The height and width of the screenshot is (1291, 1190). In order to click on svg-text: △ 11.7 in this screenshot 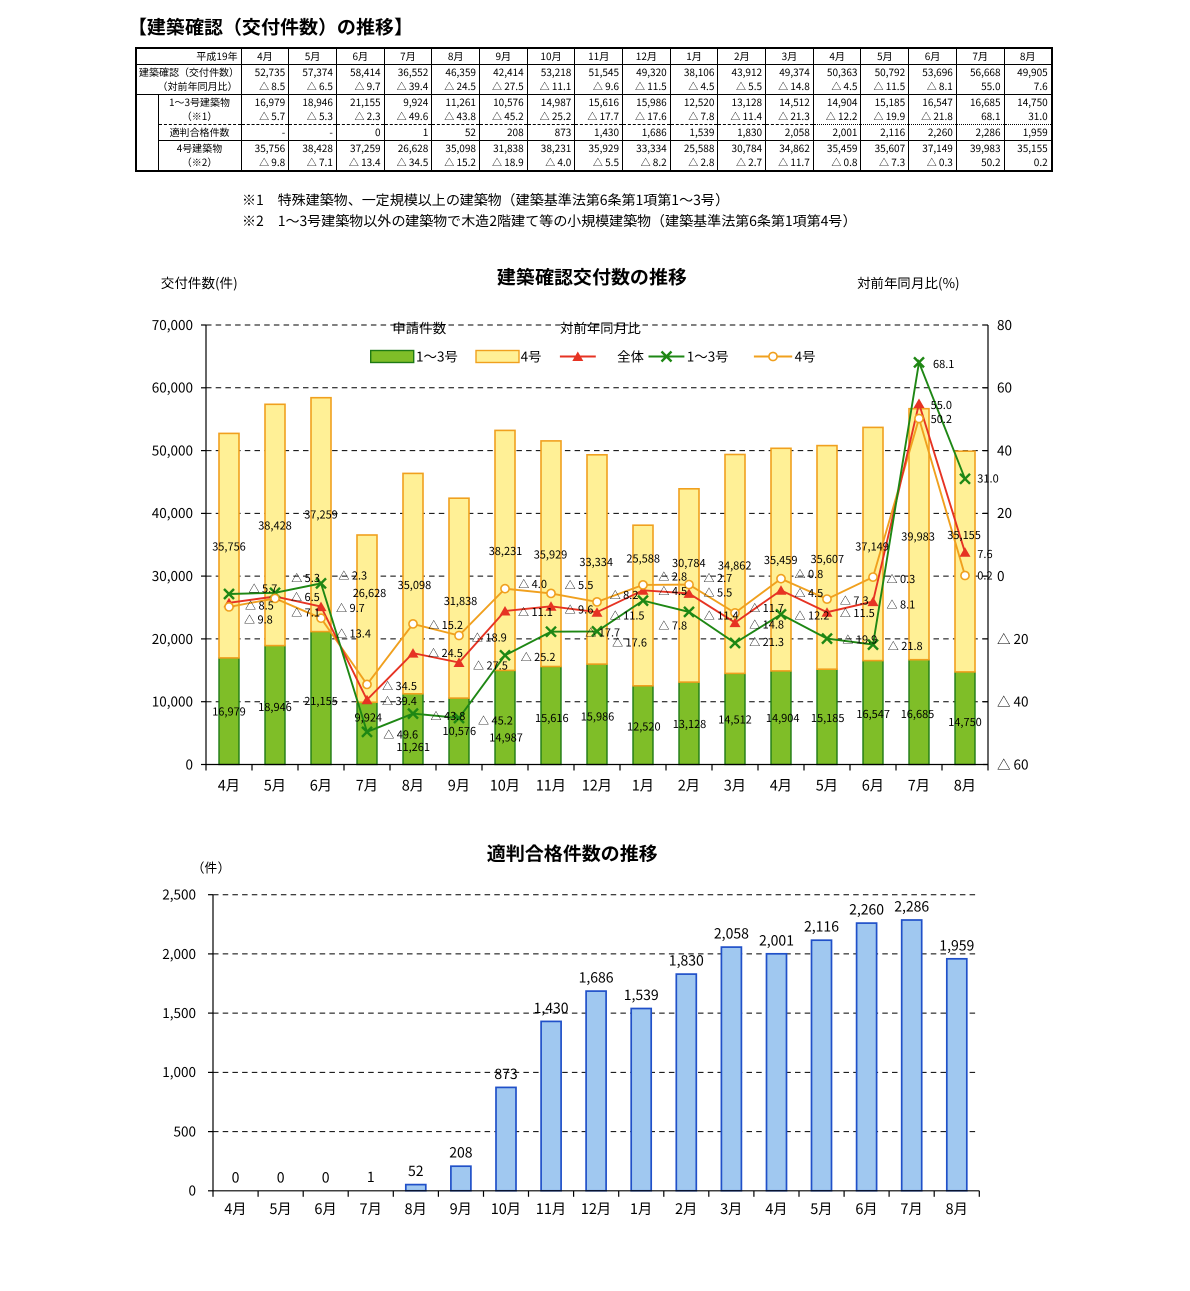, I will do `click(766, 608)`.